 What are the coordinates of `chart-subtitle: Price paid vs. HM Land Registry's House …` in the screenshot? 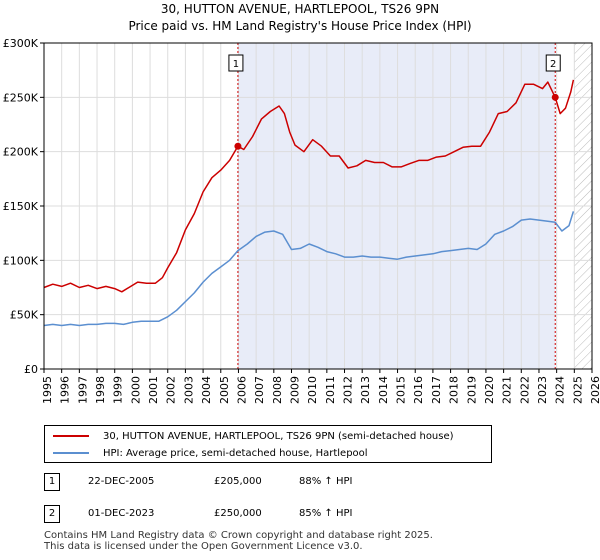 It's located at (300, 26).